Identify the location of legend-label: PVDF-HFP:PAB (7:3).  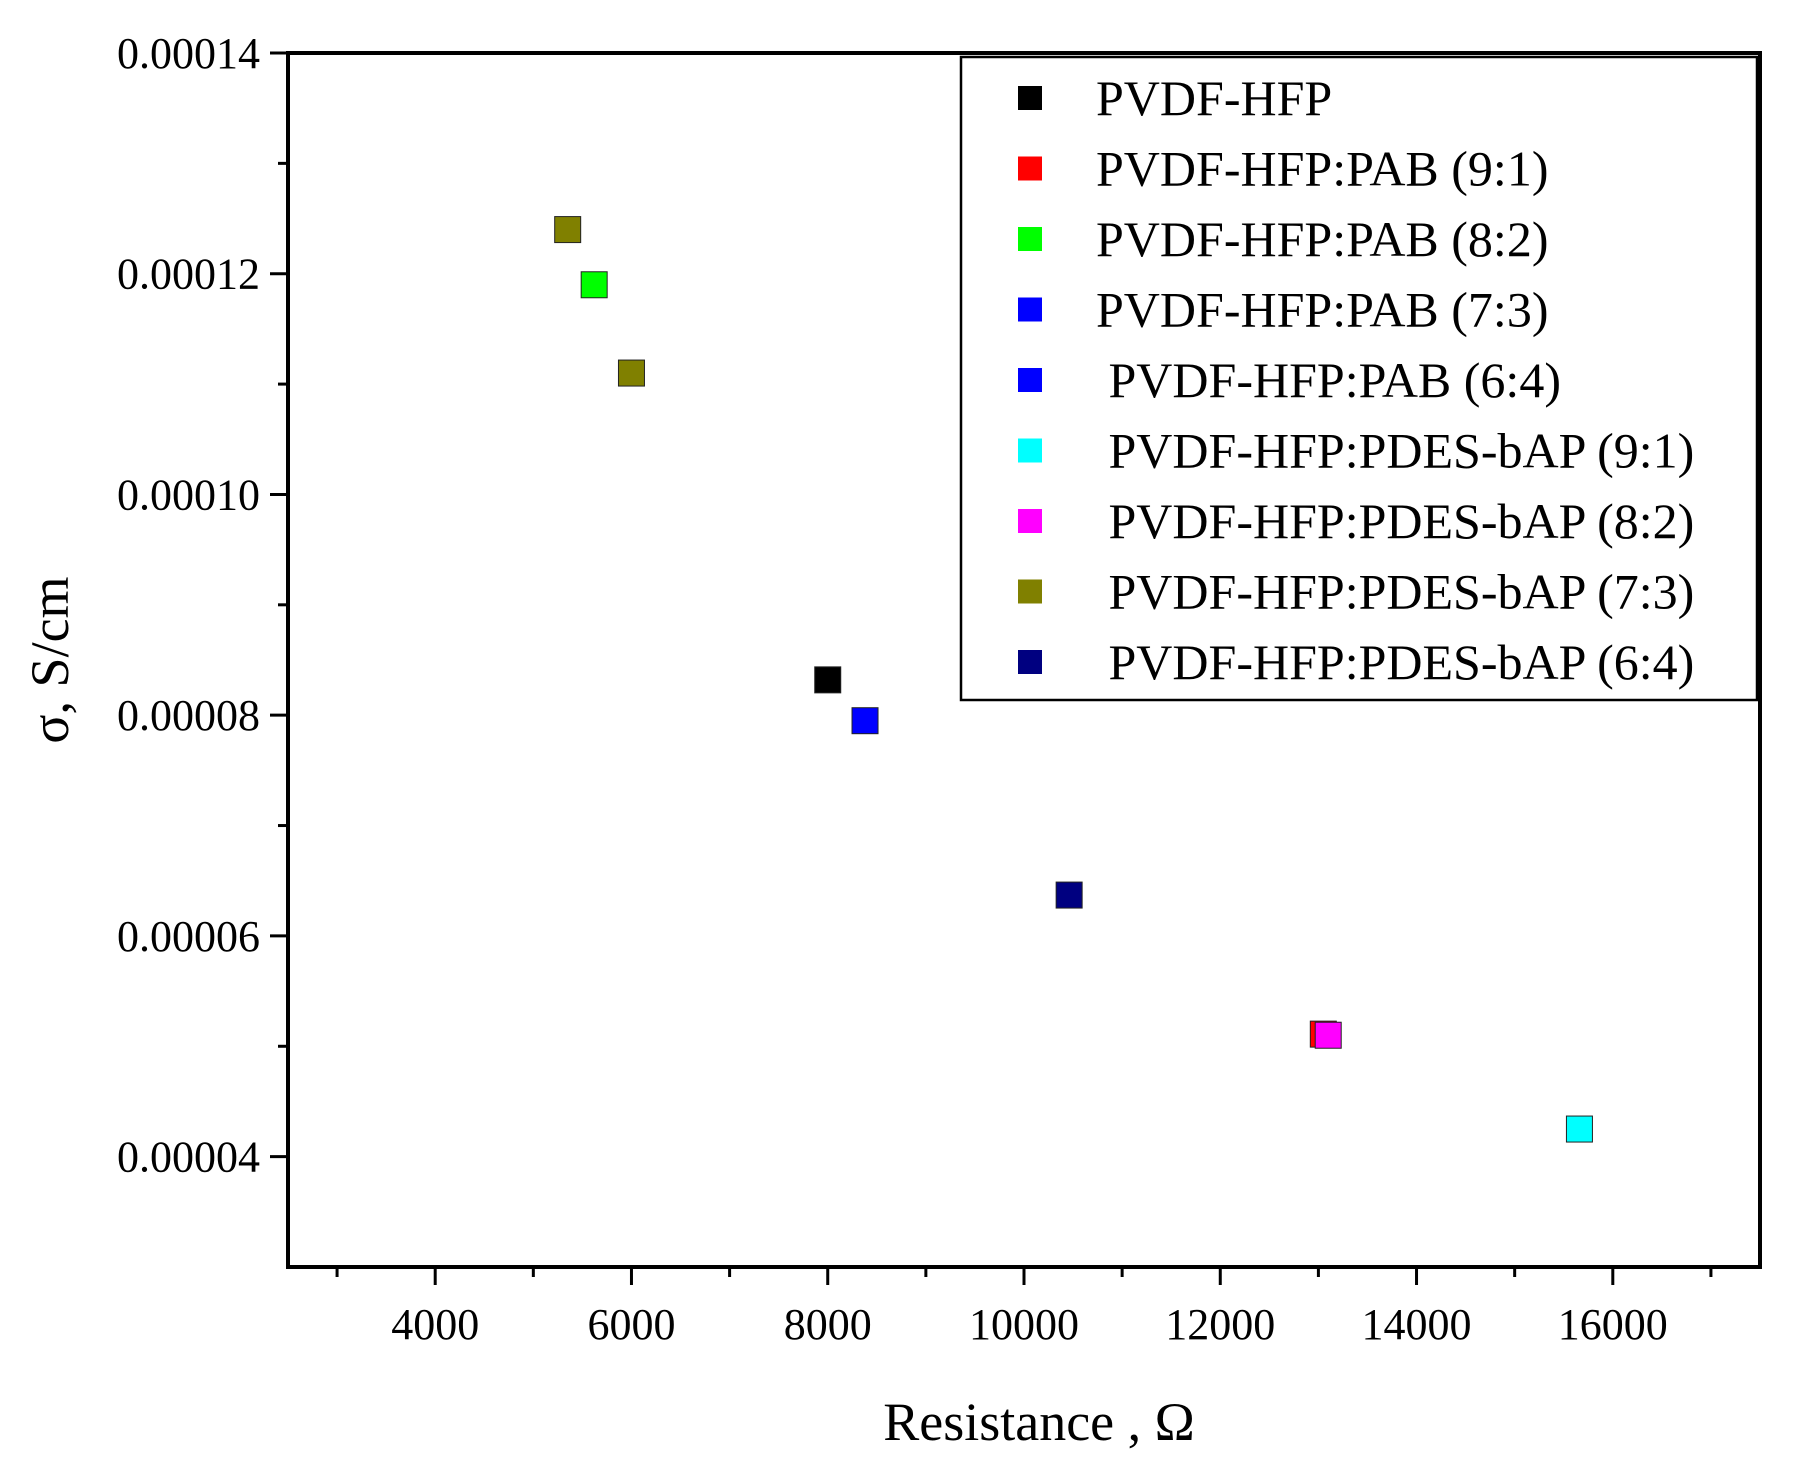
(1322, 310).